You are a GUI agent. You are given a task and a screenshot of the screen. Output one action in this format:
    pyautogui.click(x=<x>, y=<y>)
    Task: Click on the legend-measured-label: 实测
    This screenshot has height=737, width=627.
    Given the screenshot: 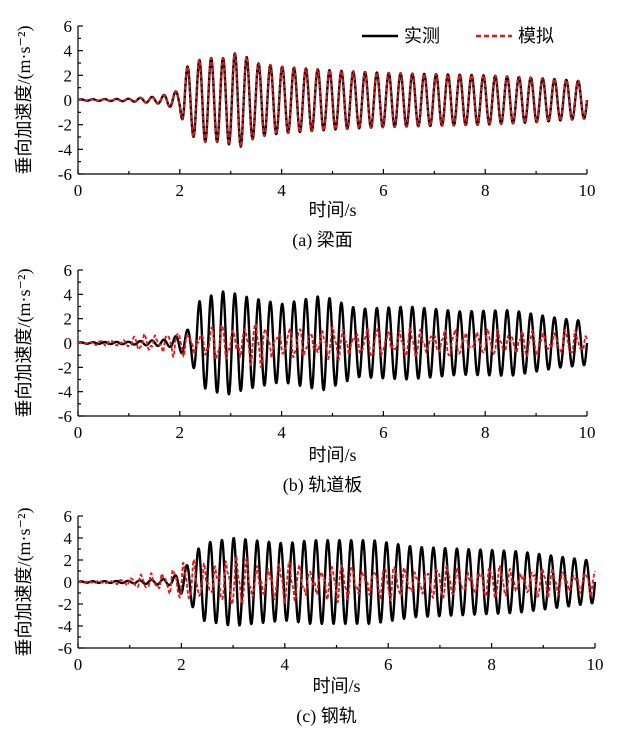 What is the action you would take?
    pyautogui.click(x=422, y=36)
    